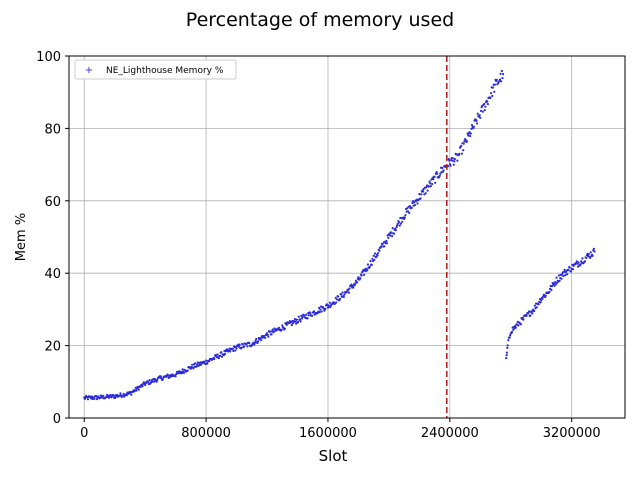  What do you see at coordinates (84, 433) in the screenshot?
I see `x-tick-label: 0` at bounding box center [84, 433].